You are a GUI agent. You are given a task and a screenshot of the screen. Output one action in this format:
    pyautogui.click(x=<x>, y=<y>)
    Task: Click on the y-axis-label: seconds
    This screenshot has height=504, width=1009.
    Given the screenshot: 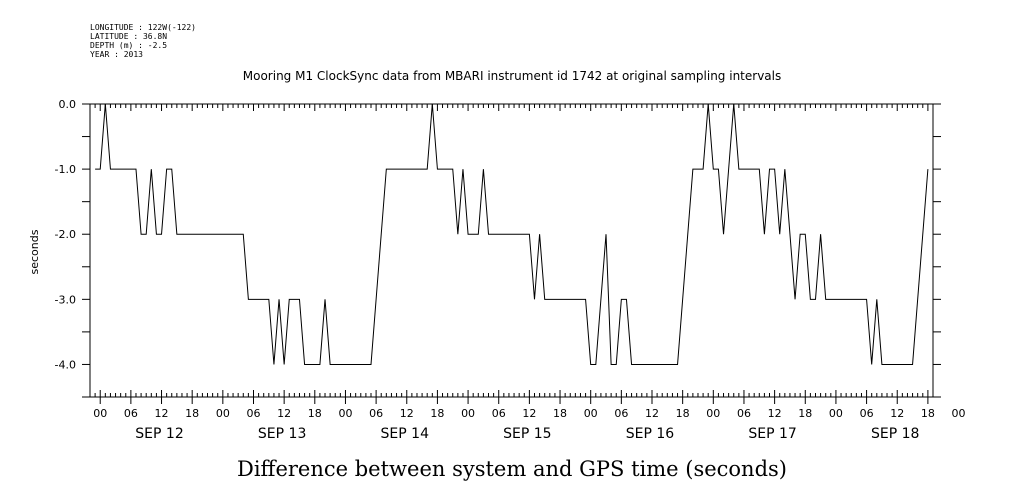 What is the action you would take?
    pyautogui.click(x=34, y=251)
    